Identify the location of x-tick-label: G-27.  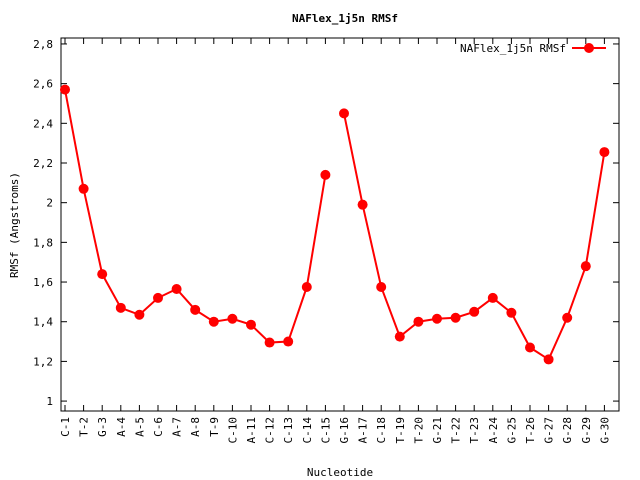
(549, 430).